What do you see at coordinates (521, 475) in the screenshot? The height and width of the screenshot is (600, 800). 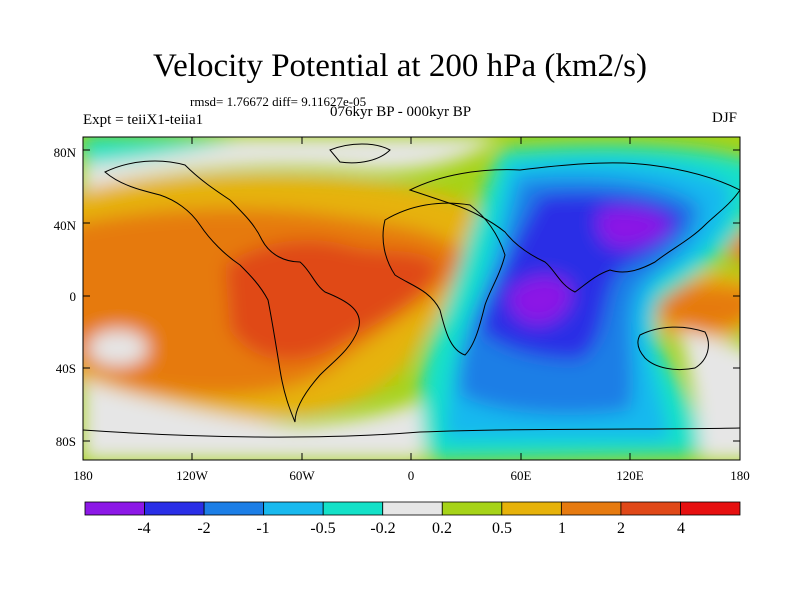 I see `x-tick-label: 60E` at bounding box center [521, 475].